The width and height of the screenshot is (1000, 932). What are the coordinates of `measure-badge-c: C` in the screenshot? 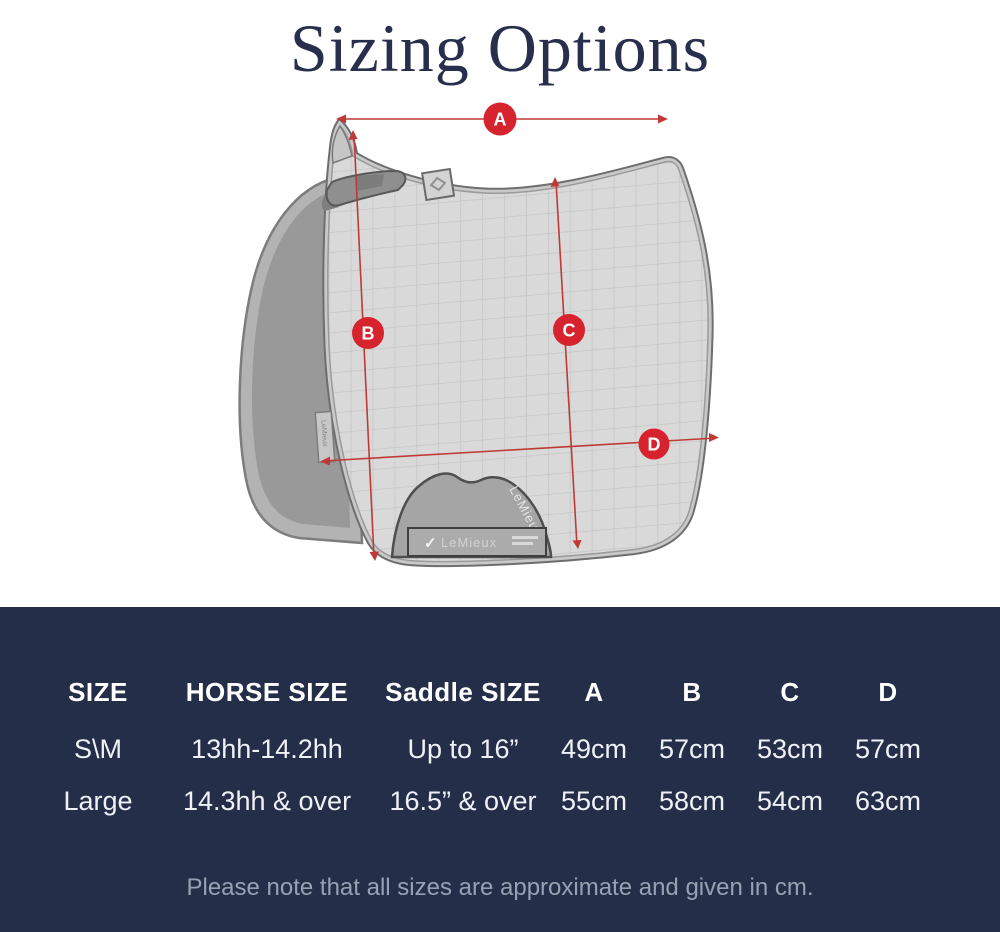 It's located at (569, 330).